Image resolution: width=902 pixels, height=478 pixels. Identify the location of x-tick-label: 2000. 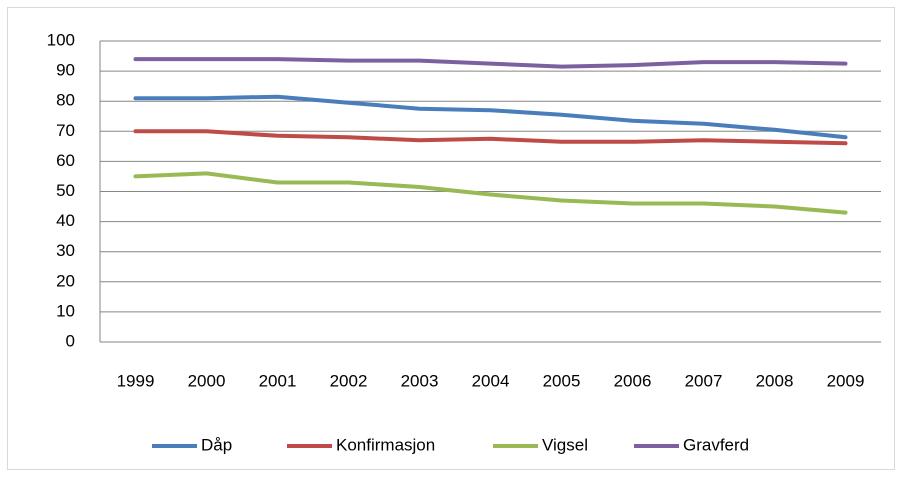
(207, 380).